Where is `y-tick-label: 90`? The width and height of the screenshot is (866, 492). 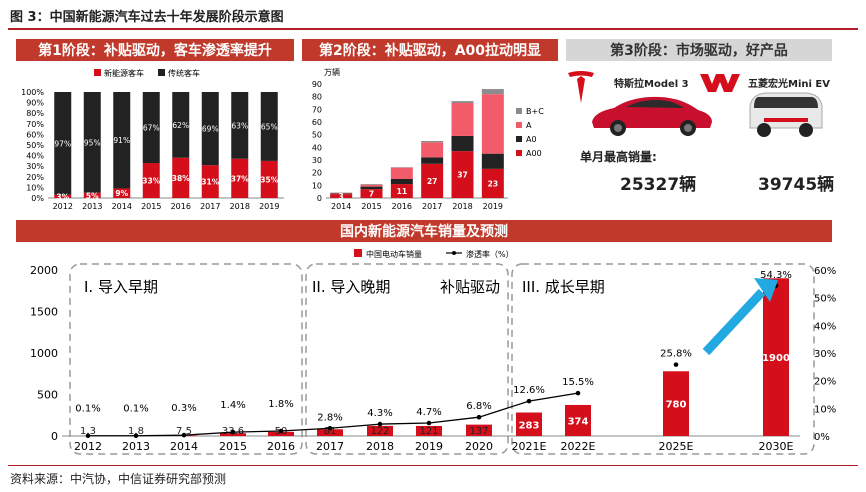
y-tick-label: 90 is located at coordinates (317, 84).